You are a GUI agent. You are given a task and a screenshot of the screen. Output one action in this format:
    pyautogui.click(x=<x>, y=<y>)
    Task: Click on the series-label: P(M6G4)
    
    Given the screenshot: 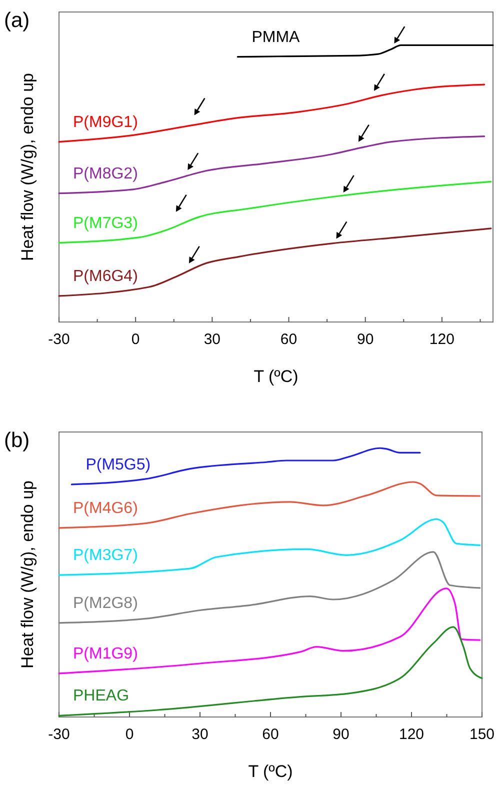 What is the action you would take?
    pyautogui.click(x=105, y=276)
    